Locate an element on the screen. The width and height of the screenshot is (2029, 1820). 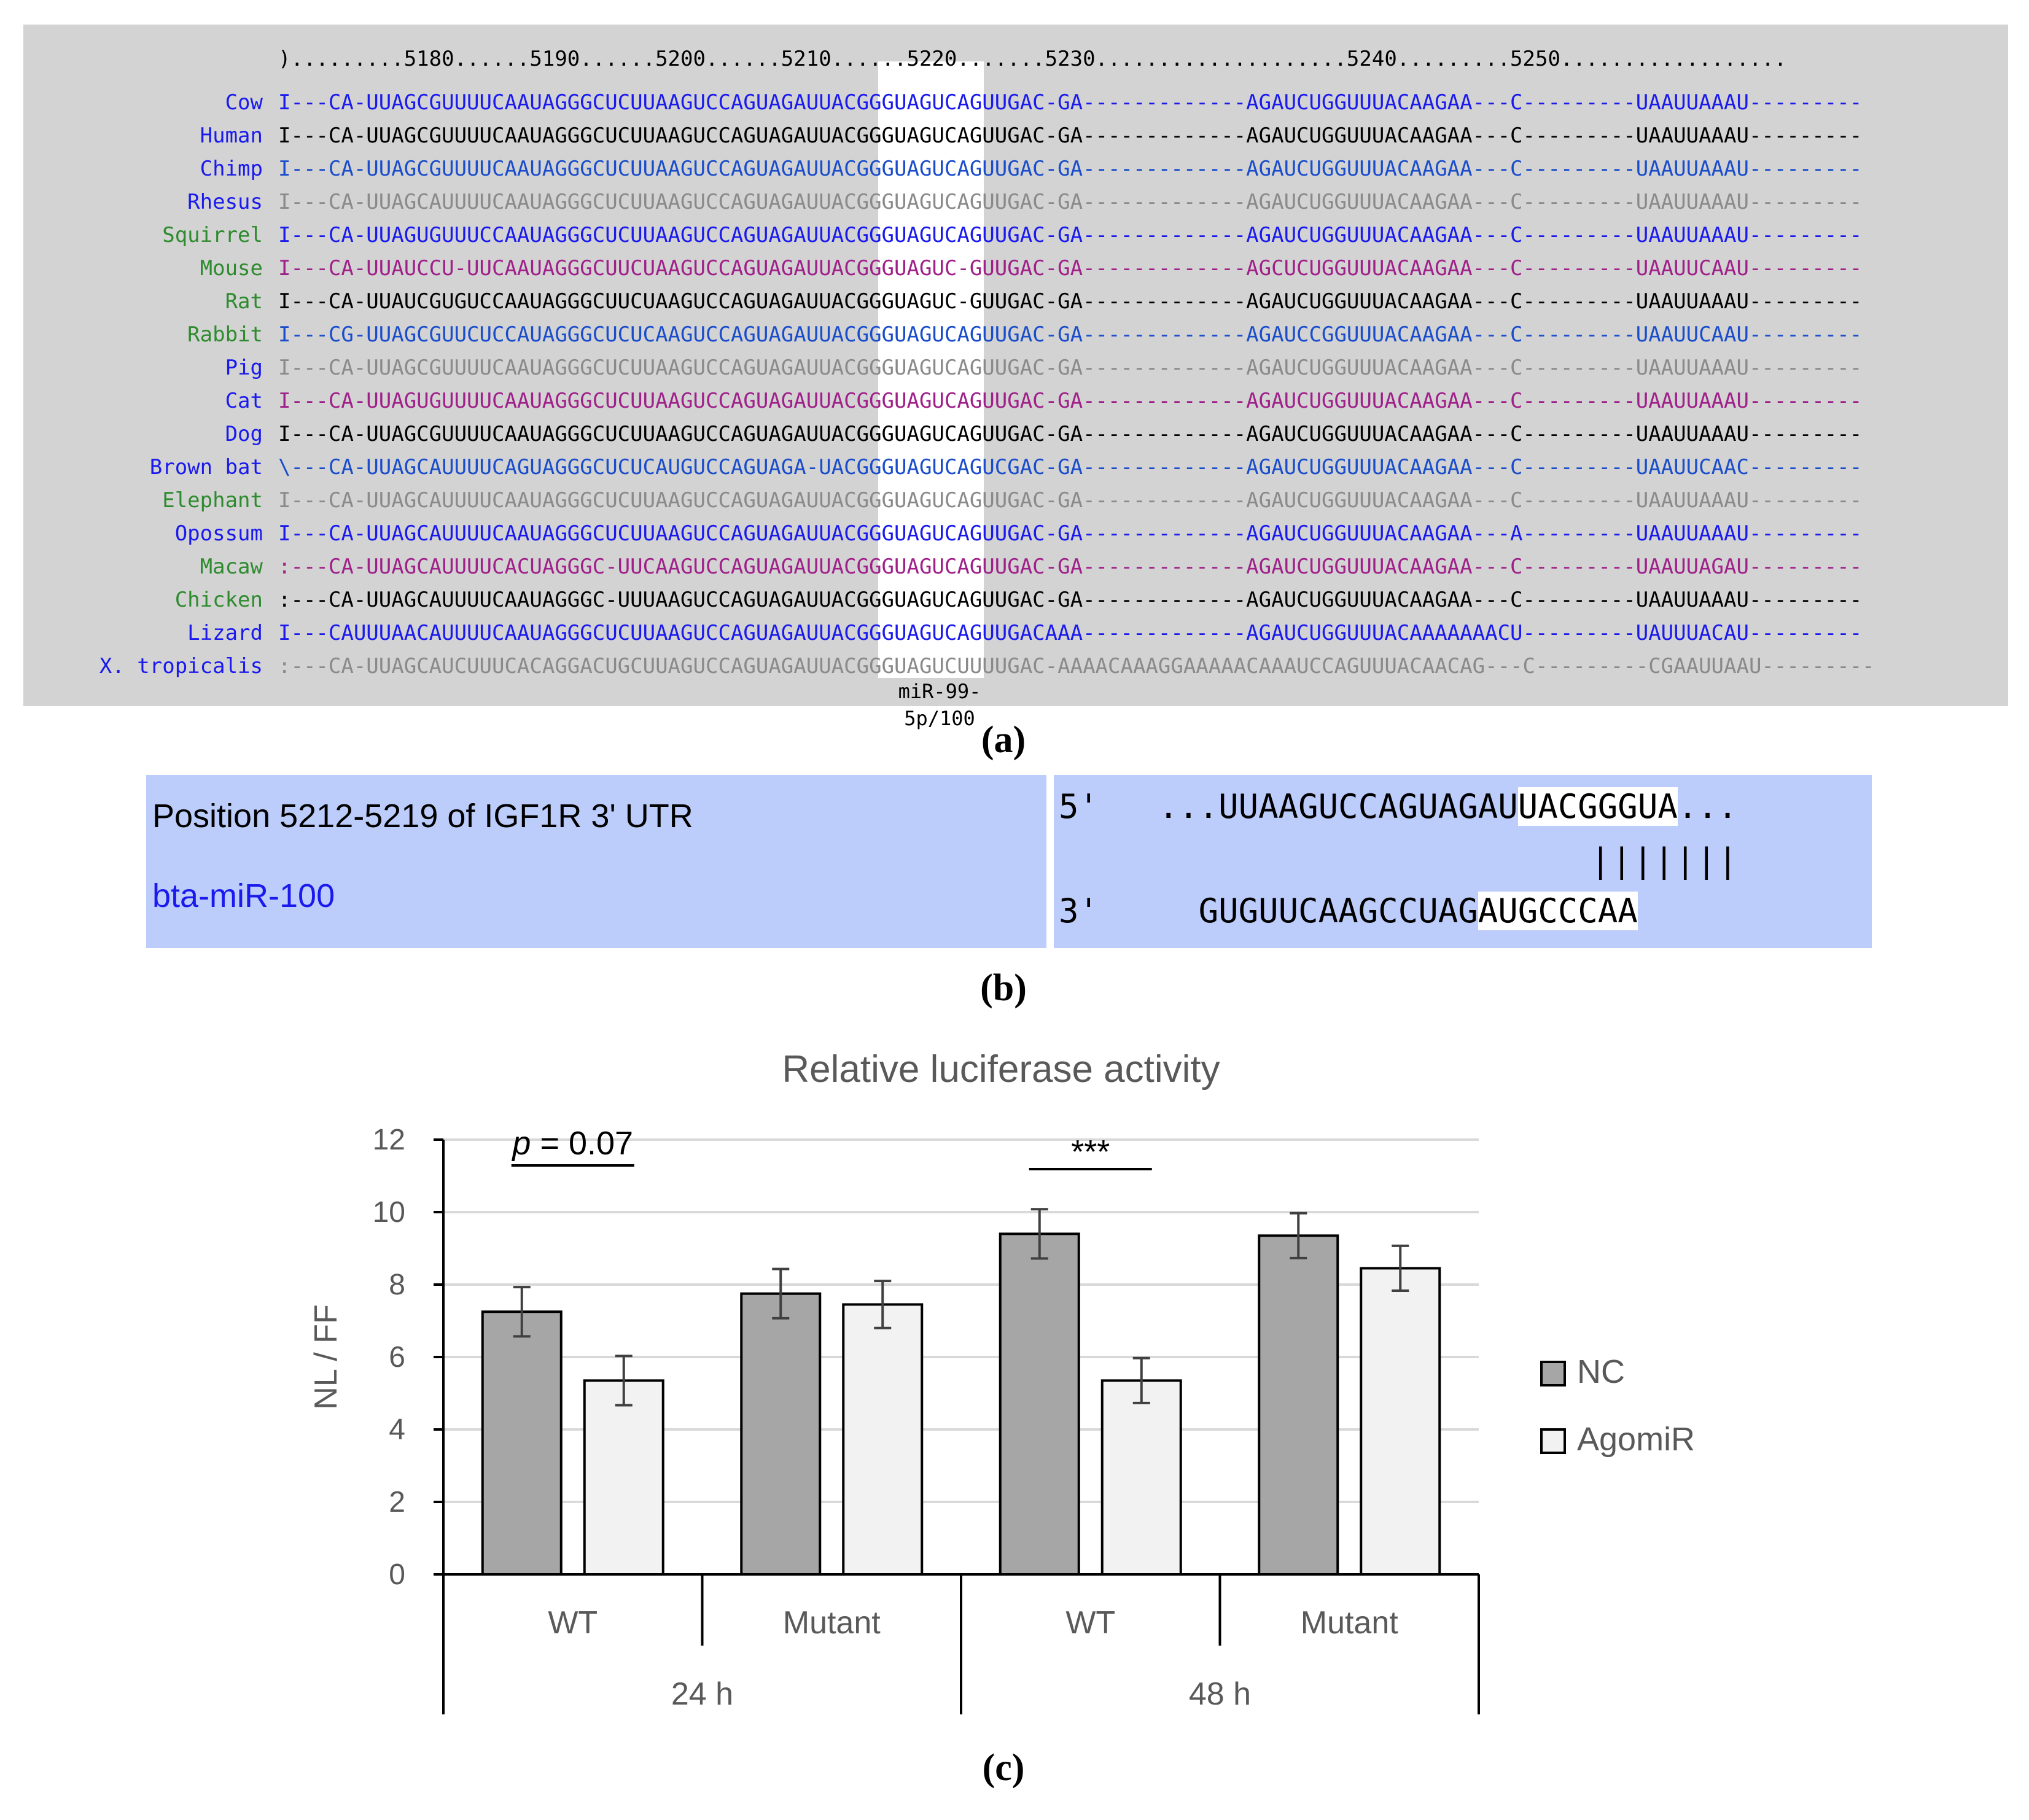
mirna-seed: AUGCCCAA is located at coordinates (1558, 911).